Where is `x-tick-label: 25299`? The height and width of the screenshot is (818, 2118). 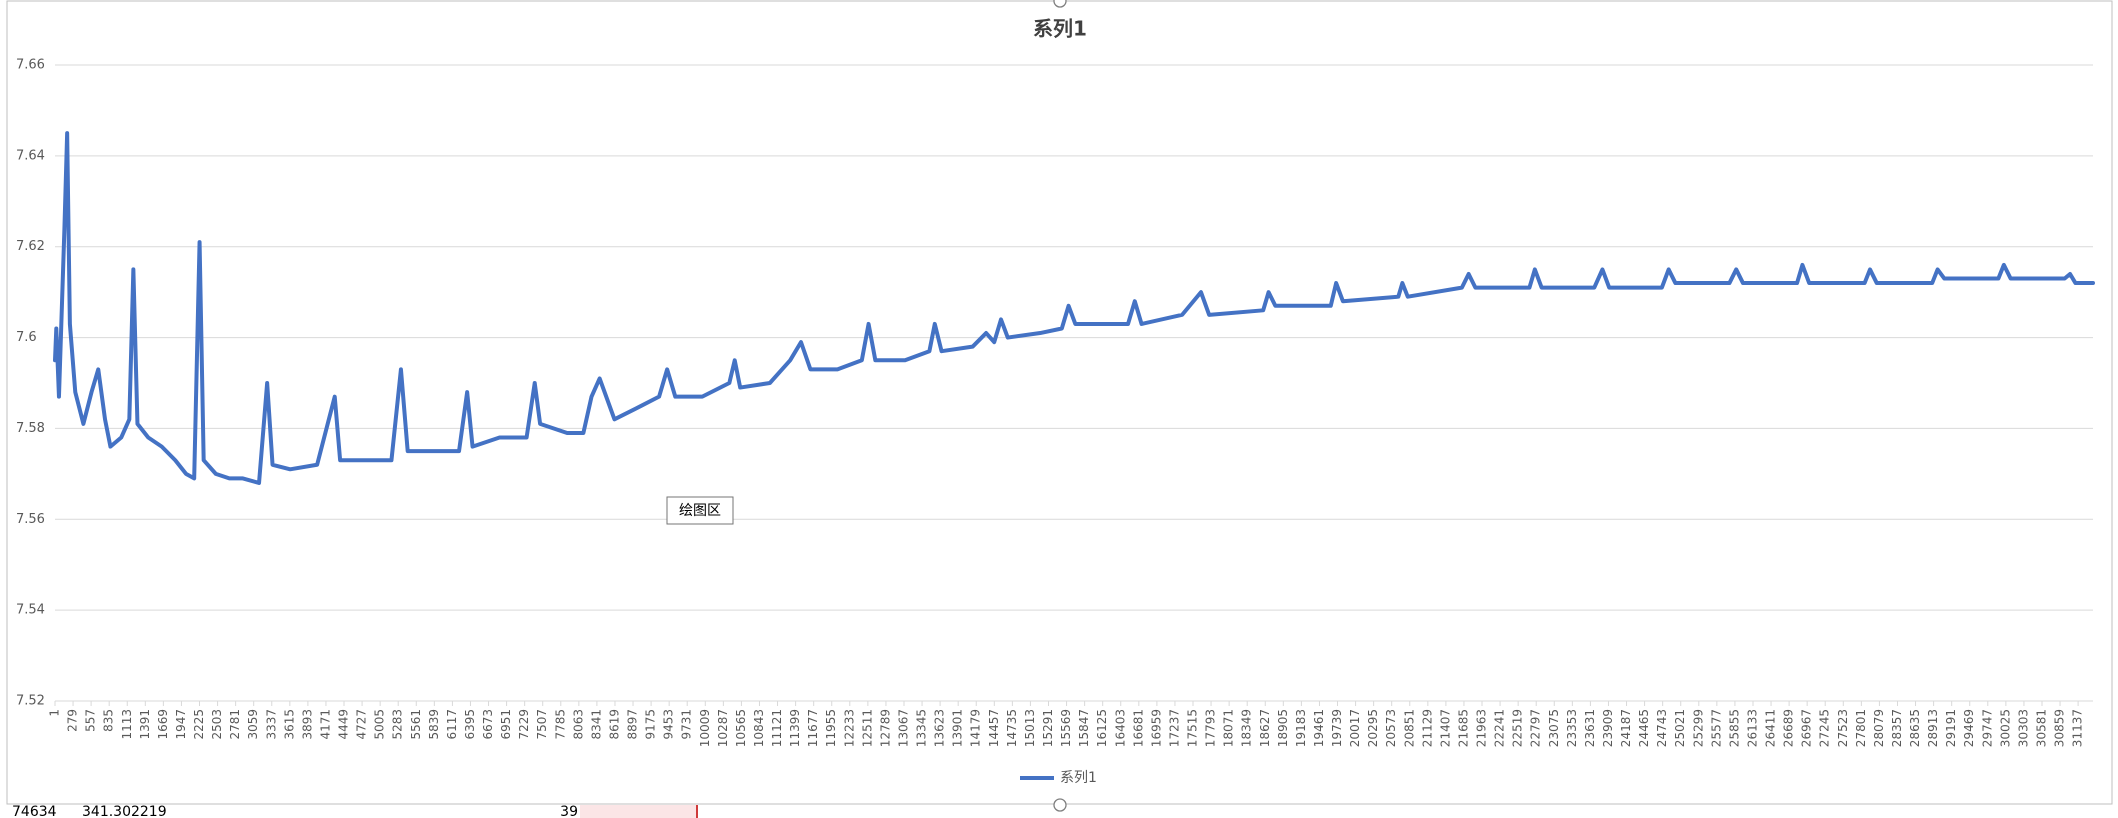
x-tick-label: 25299 is located at coordinates (1698, 728).